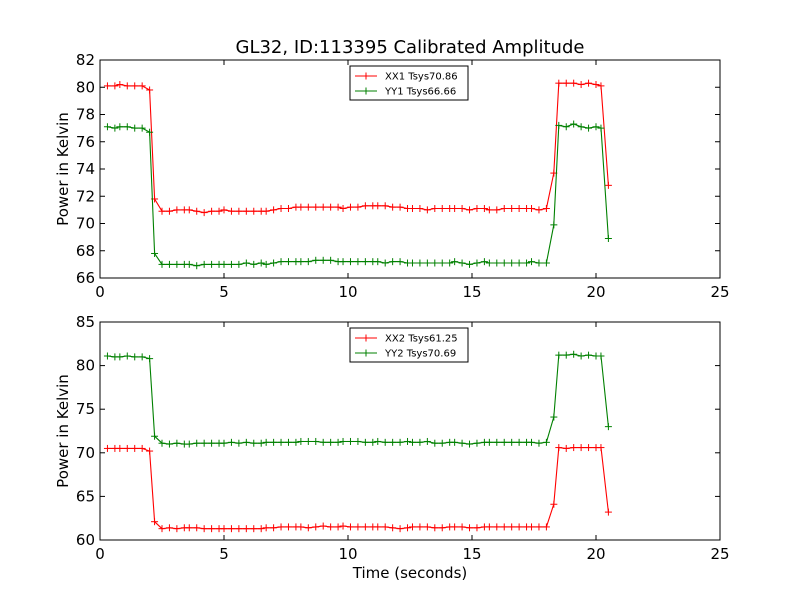 This screenshot has height=600, width=800. What do you see at coordinates (421, 339) in the screenshot?
I see `legend-label: XX2 Tsys61.25` at bounding box center [421, 339].